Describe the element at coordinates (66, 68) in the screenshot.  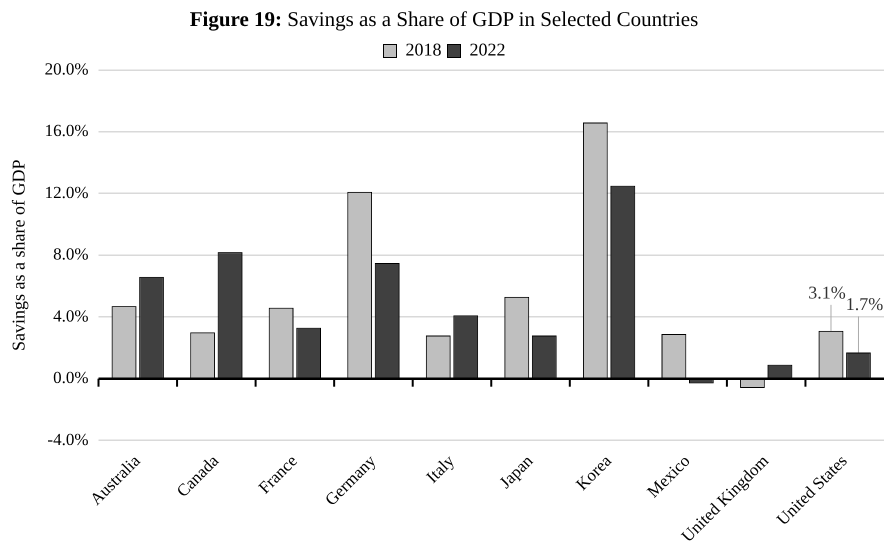
I see `y-tick-label: 20.0%` at that location.